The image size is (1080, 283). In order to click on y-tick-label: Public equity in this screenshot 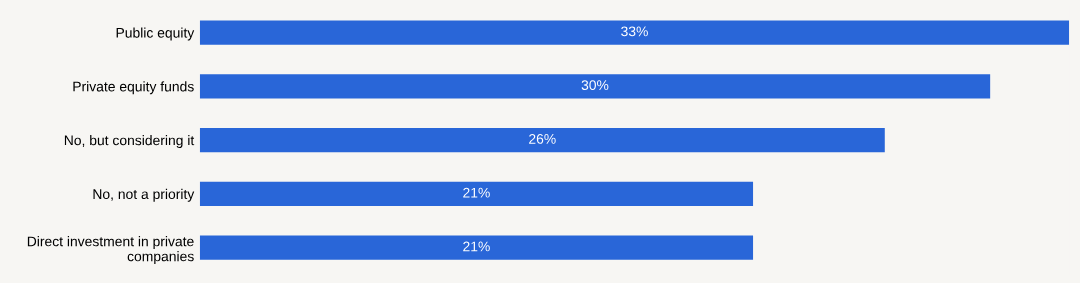, I will do `click(155, 34)`.